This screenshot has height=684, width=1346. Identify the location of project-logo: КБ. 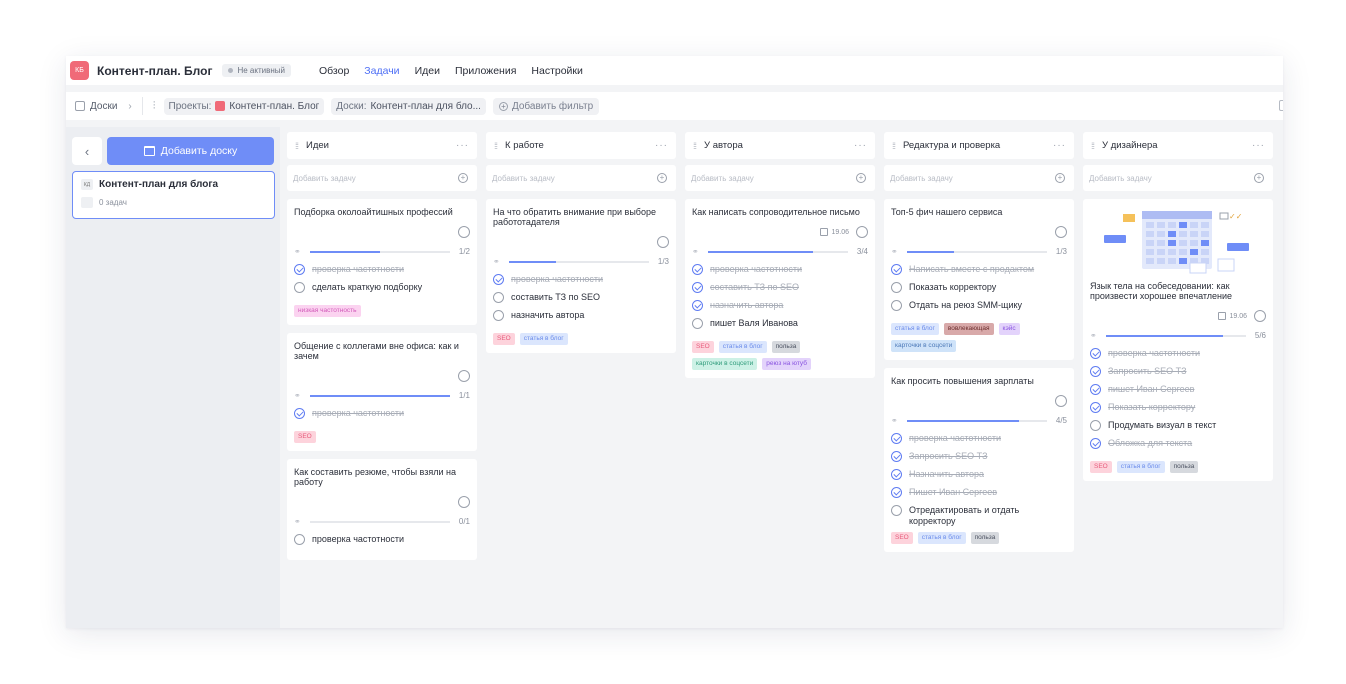
(79, 70).